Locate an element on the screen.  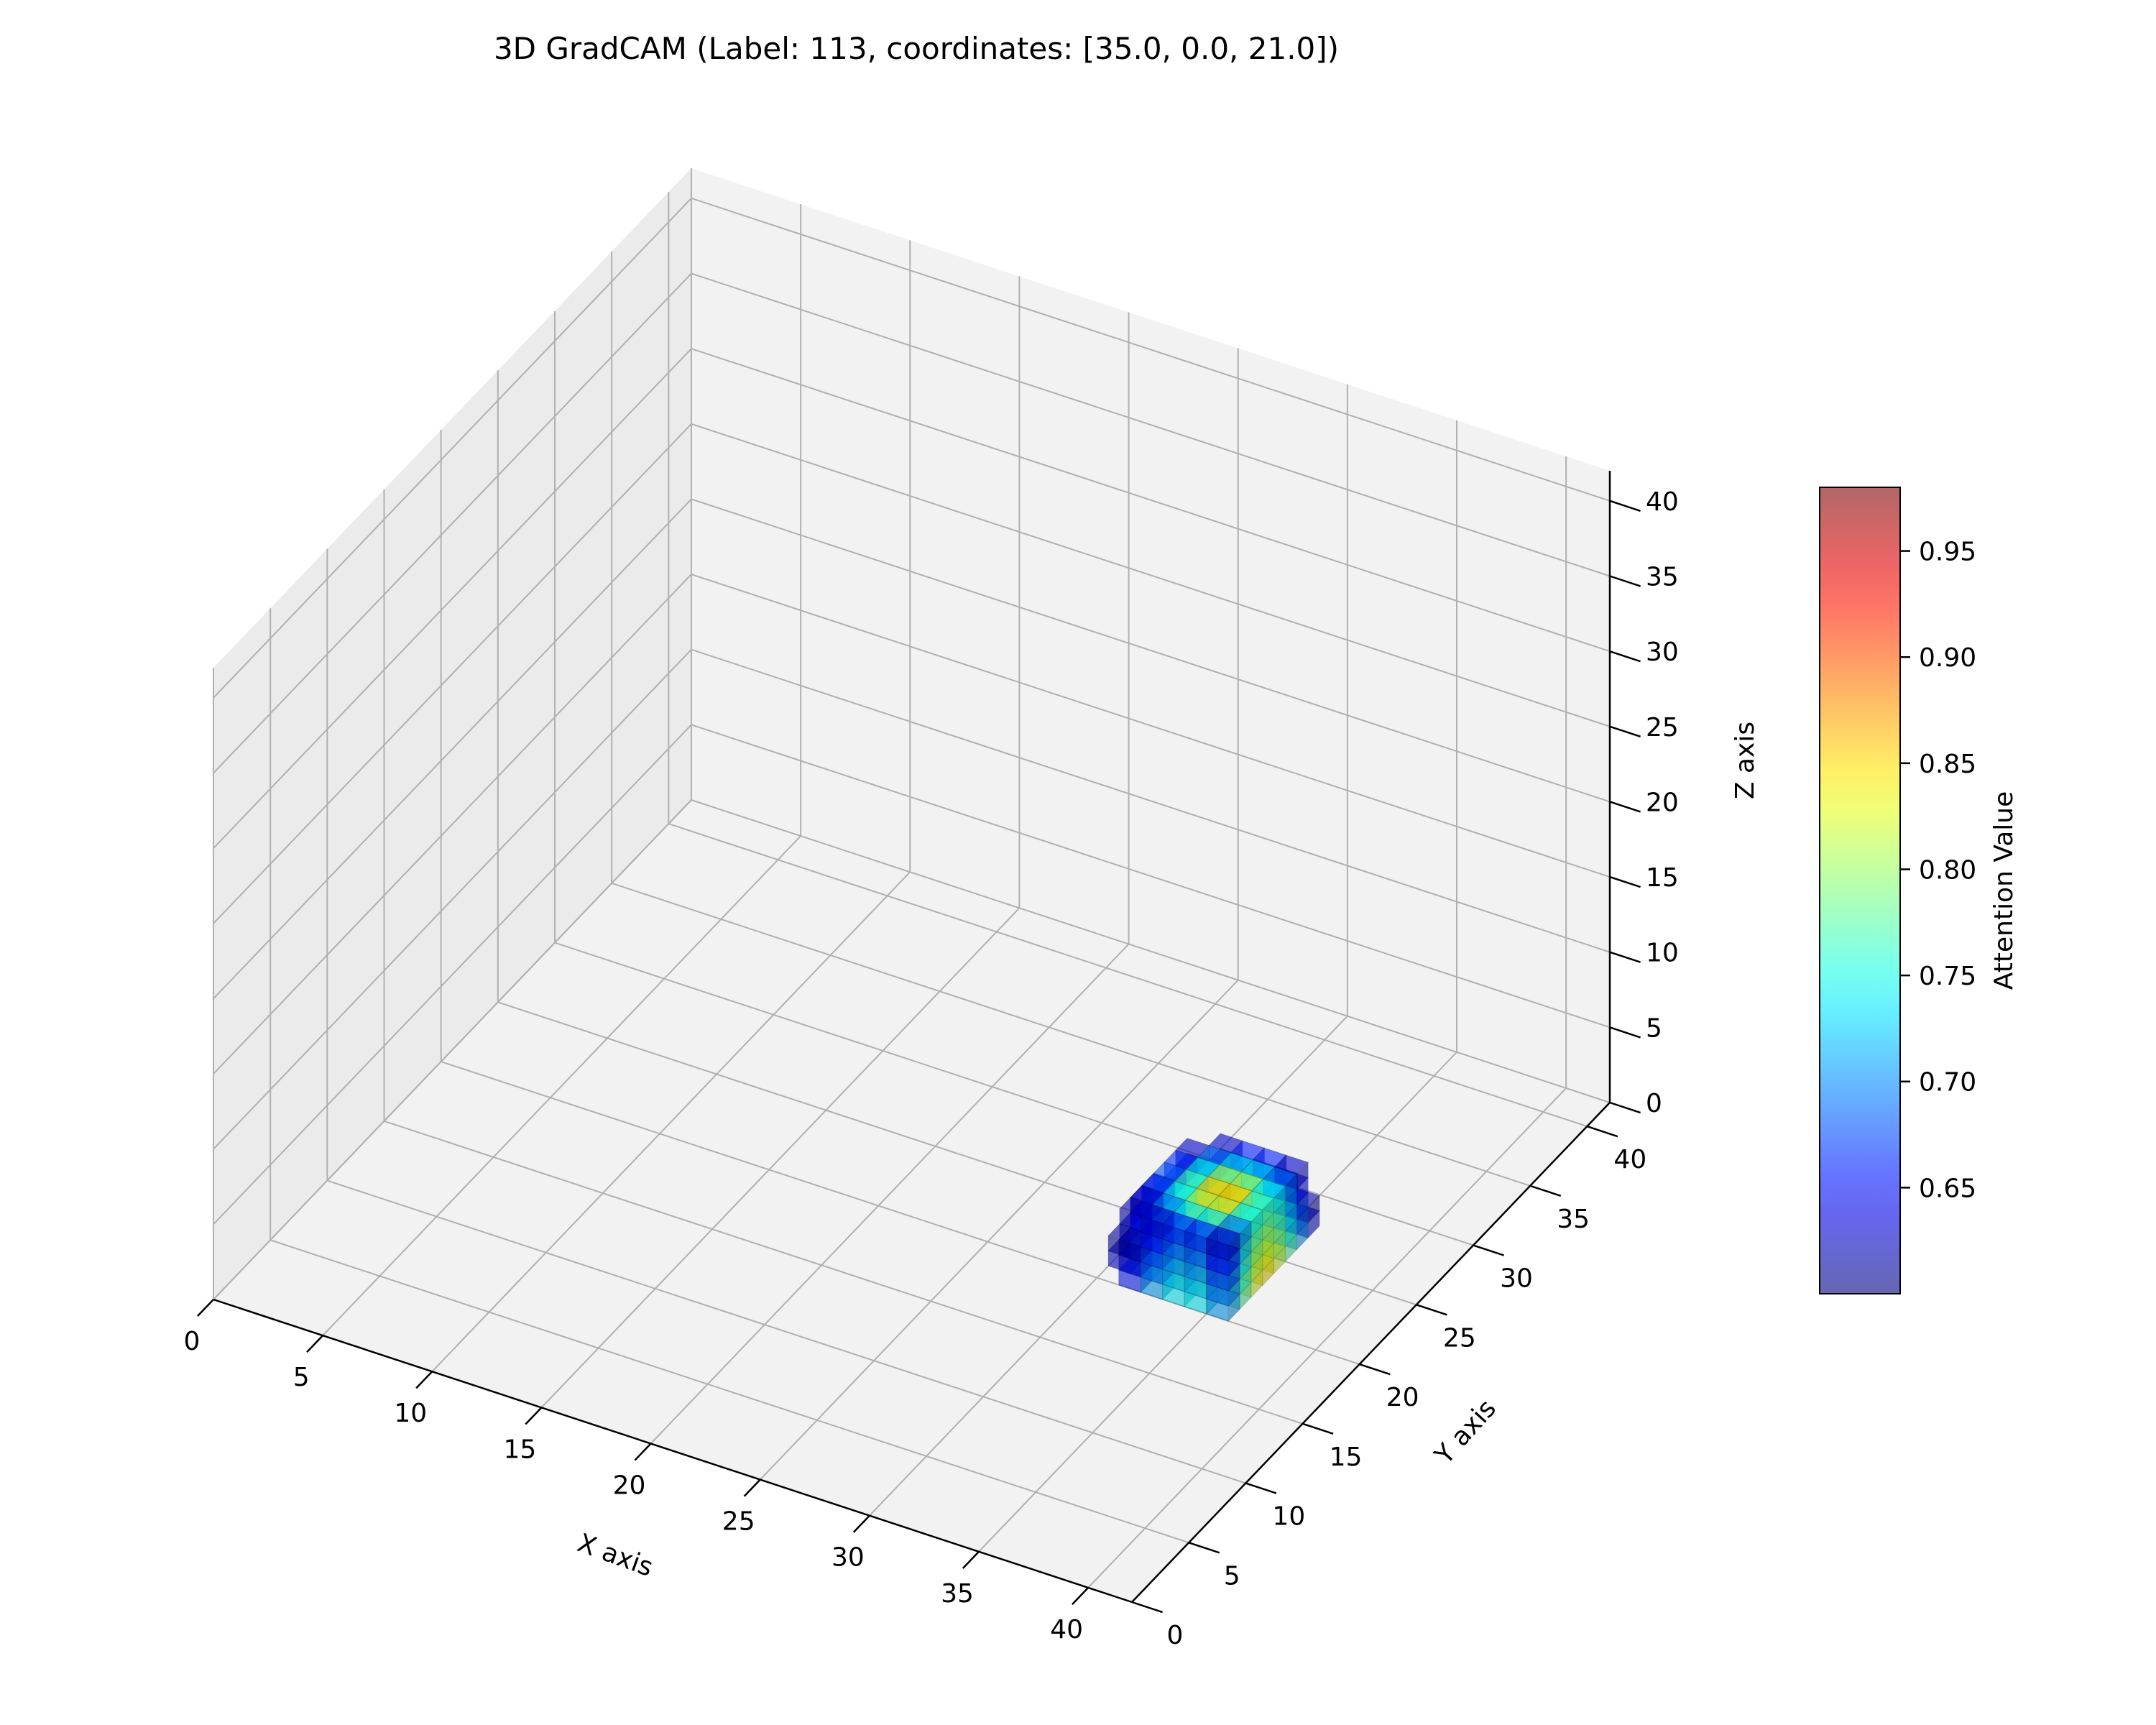
colorbar-tick-label: 0.75 is located at coordinates (1947, 976).